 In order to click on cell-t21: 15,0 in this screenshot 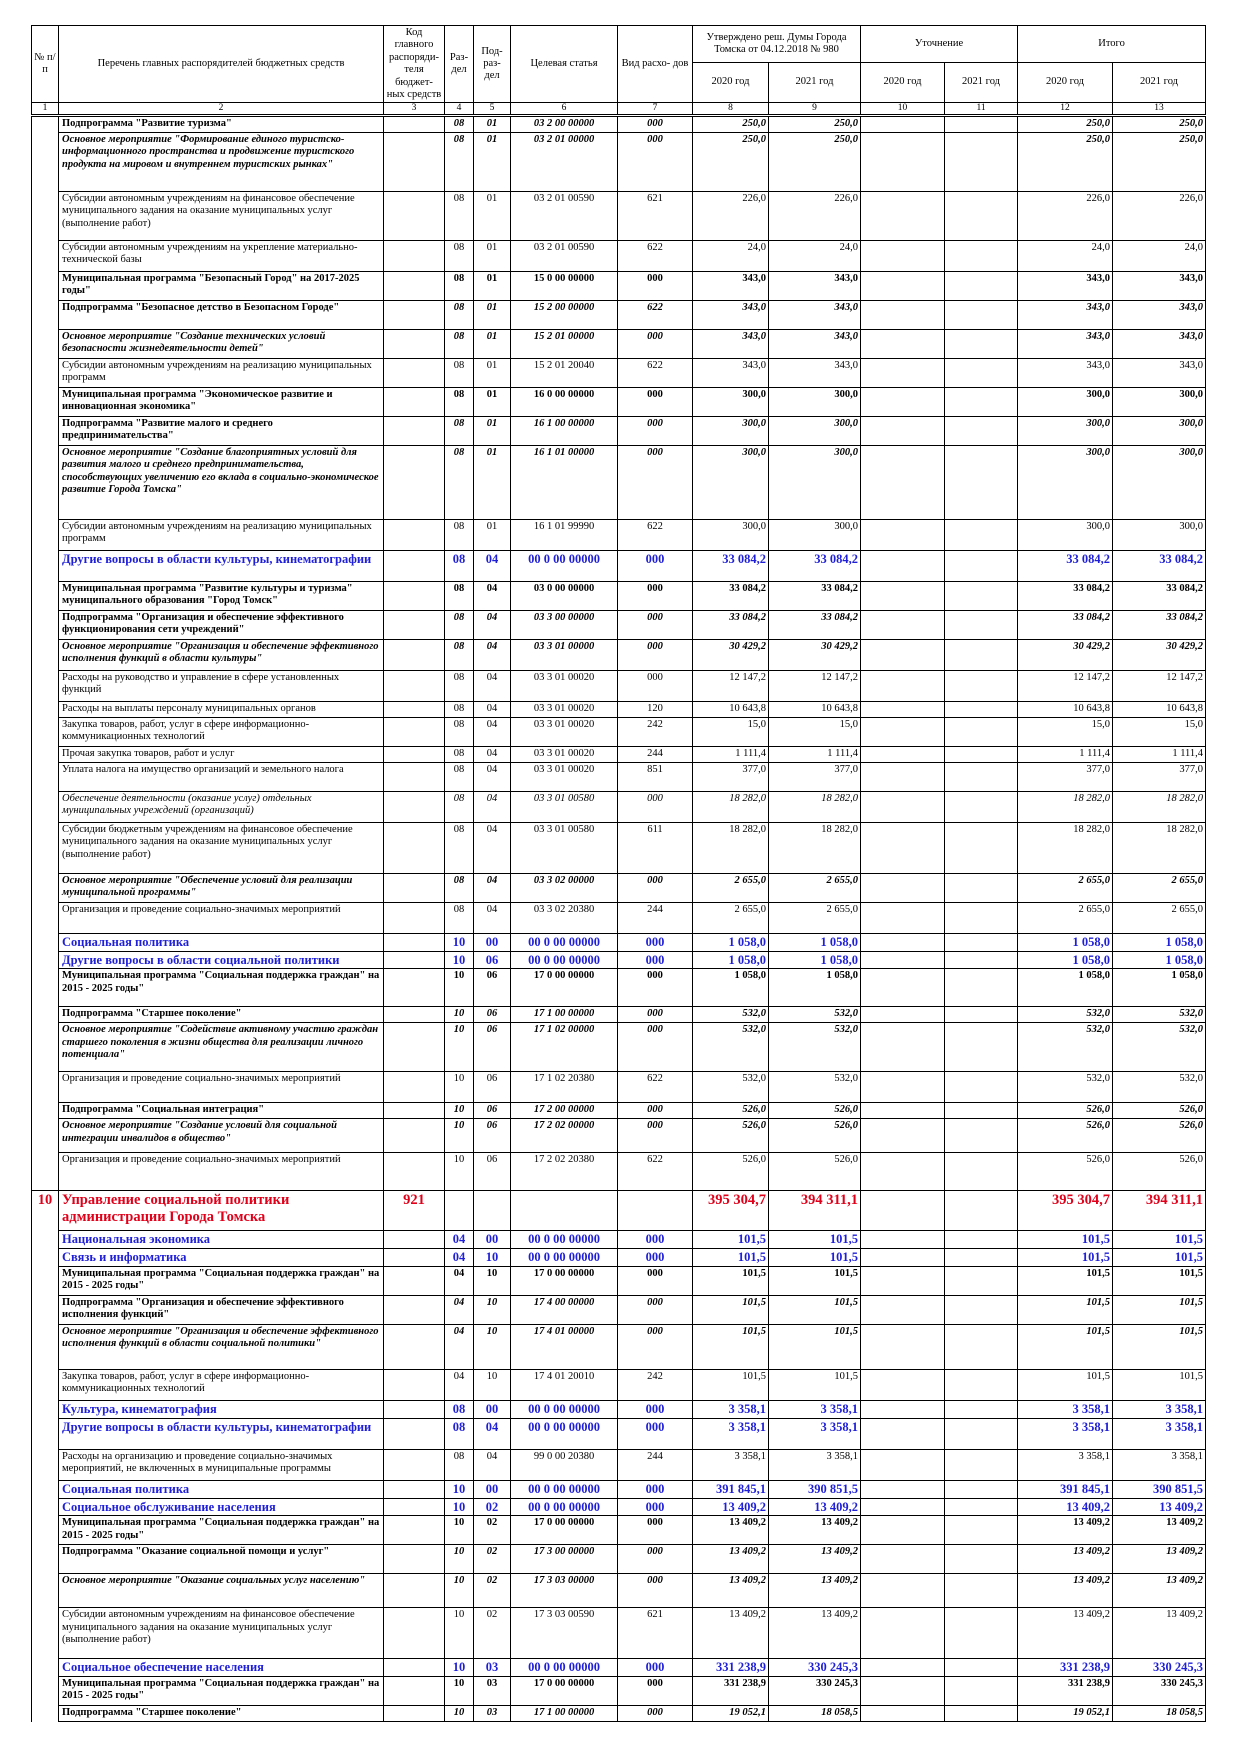, I will do `click(1159, 731)`.